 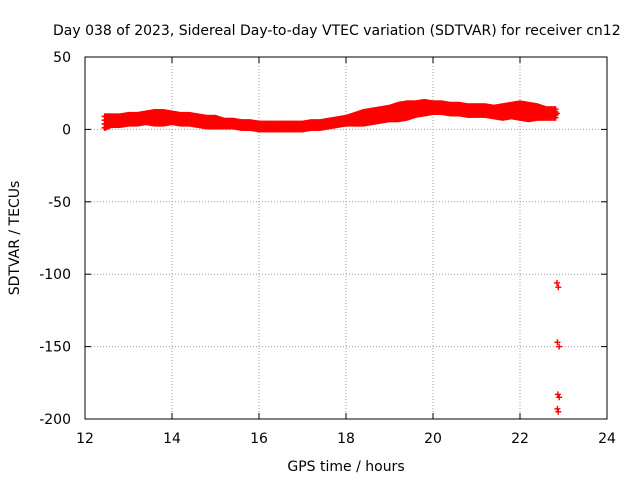 What do you see at coordinates (85, 439) in the screenshot?
I see `x-tick-label: 12` at bounding box center [85, 439].